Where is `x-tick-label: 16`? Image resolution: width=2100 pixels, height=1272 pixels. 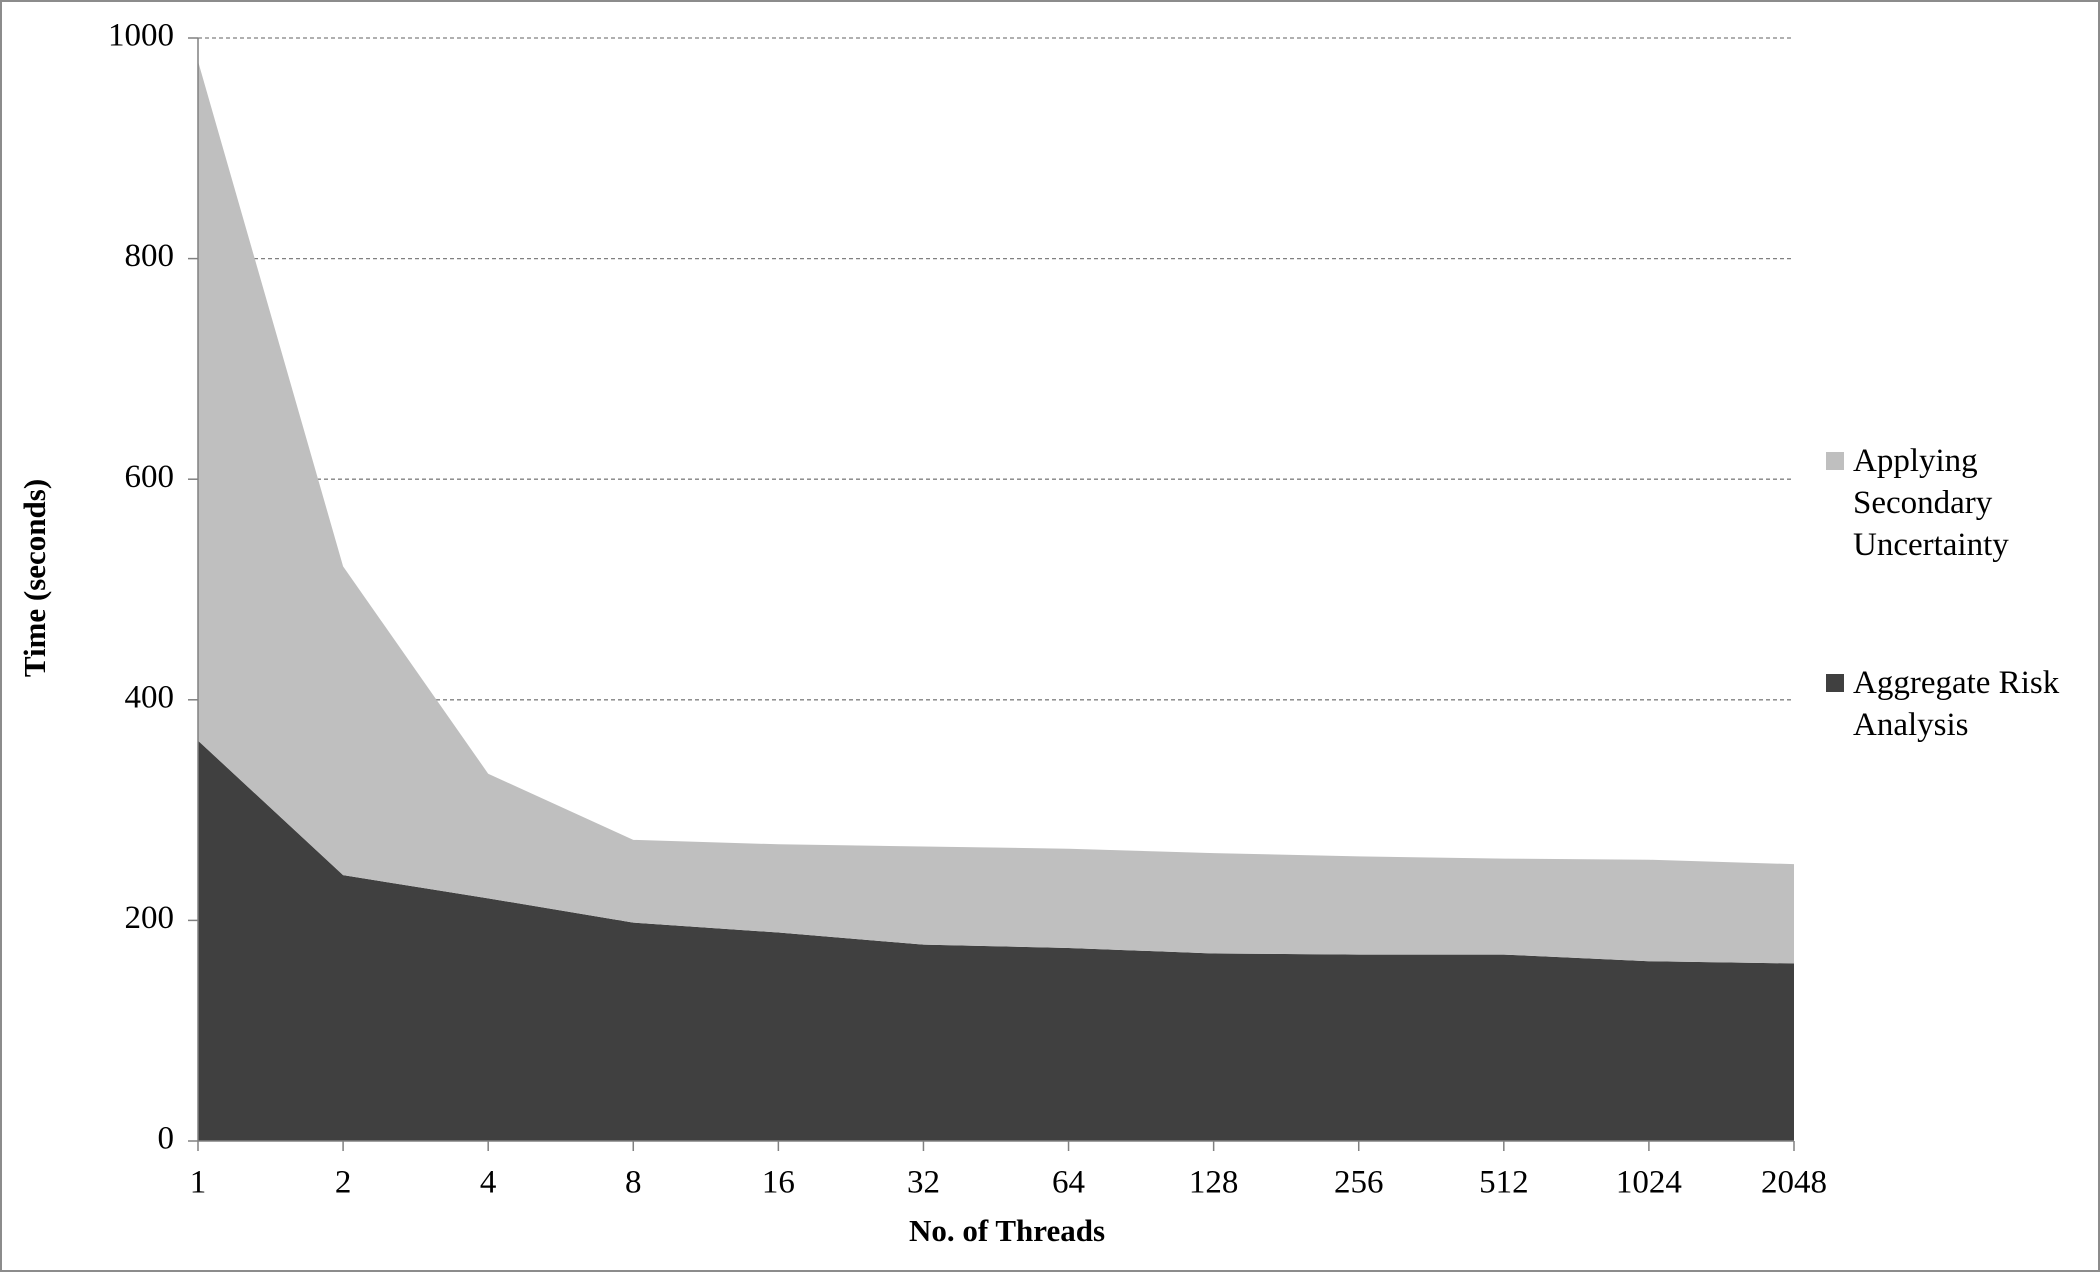
x-tick-label: 16 is located at coordinates (778, 1183).